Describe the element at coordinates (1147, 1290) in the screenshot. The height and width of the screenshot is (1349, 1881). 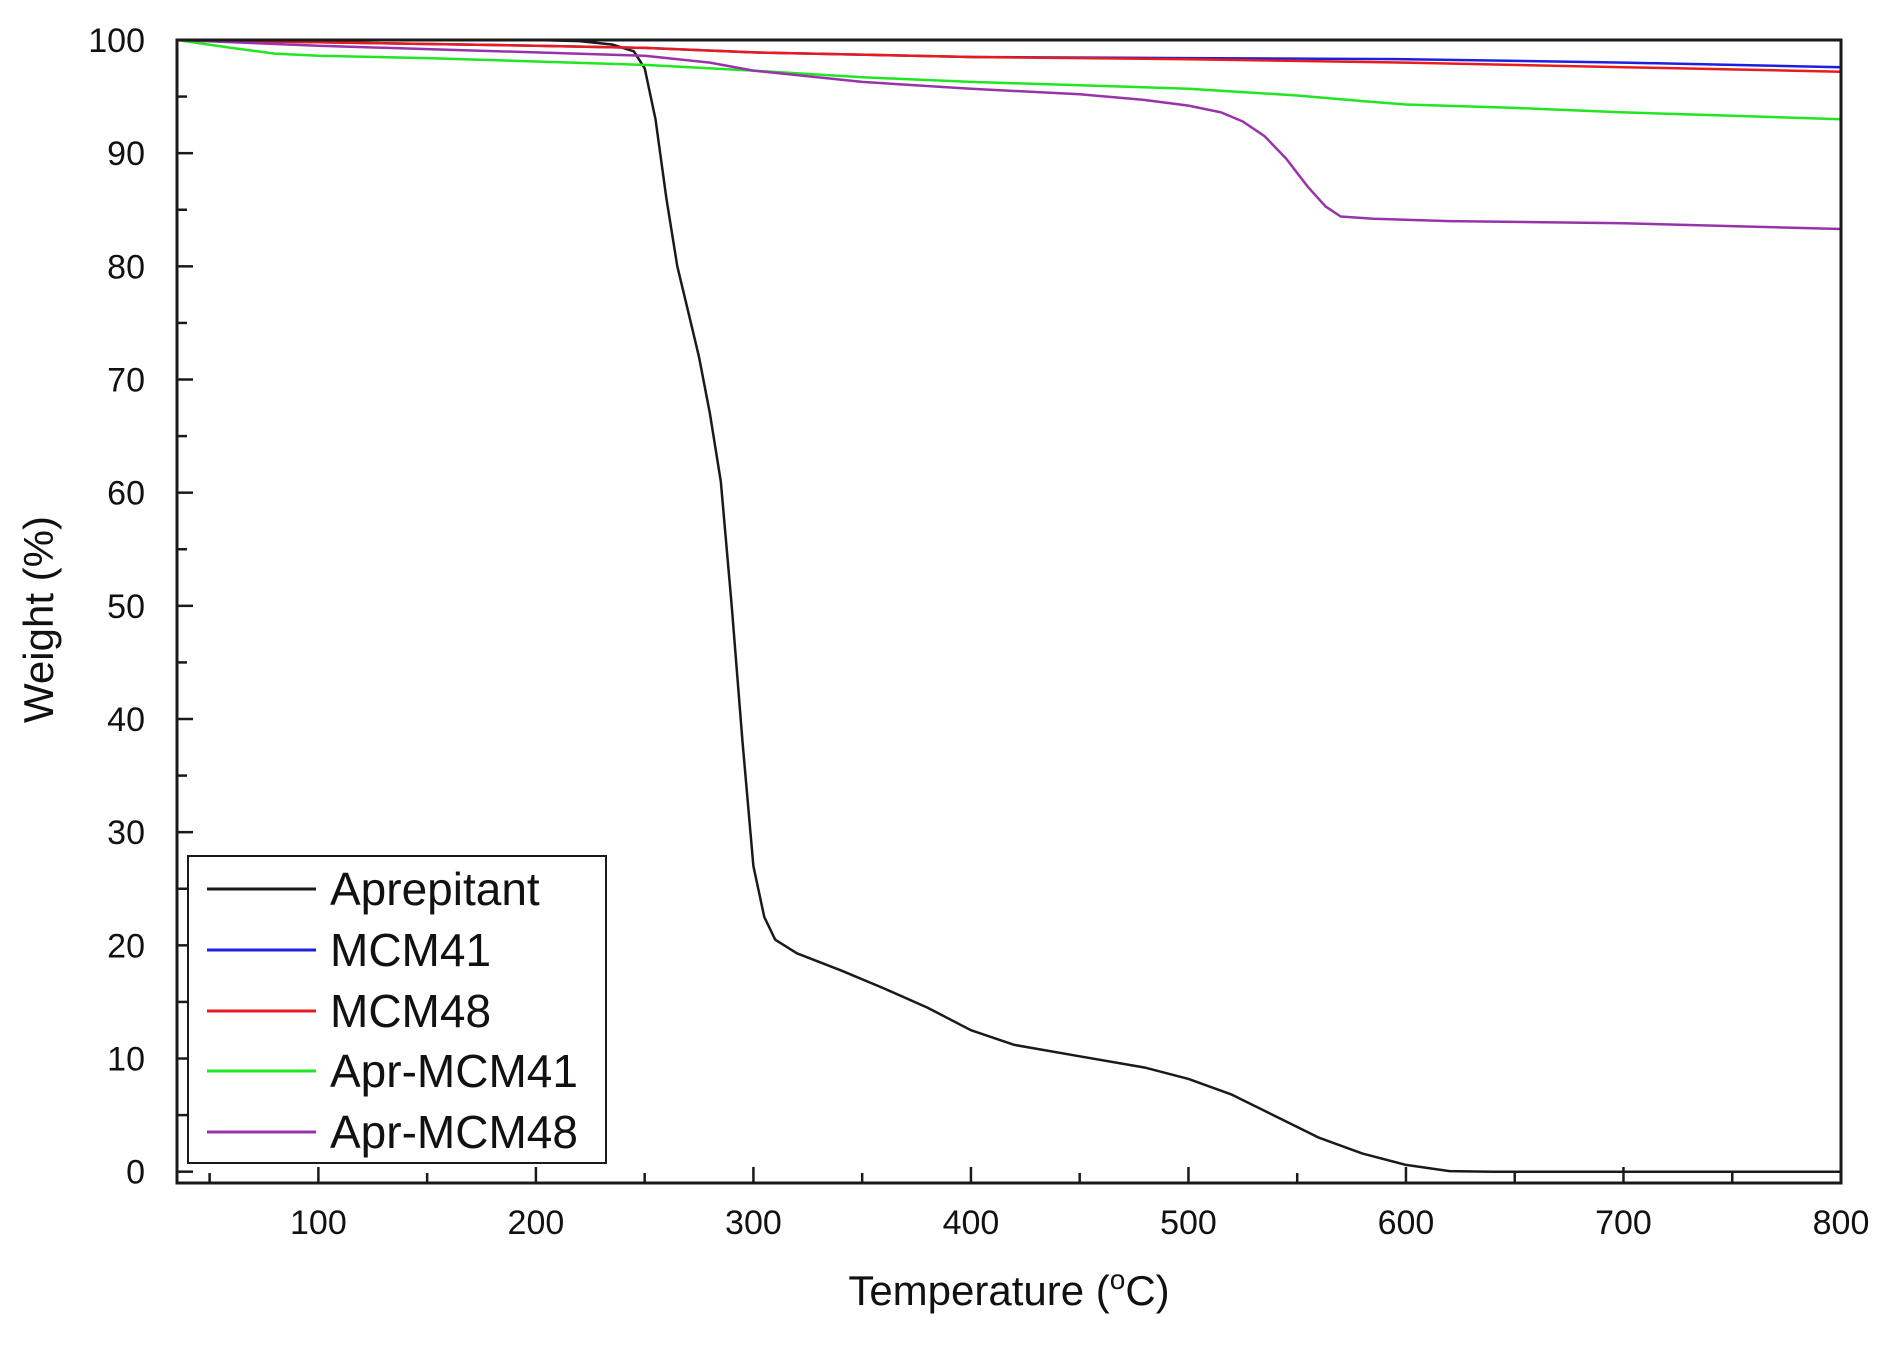
I see `x-axis-title-tail: C)` at that location.